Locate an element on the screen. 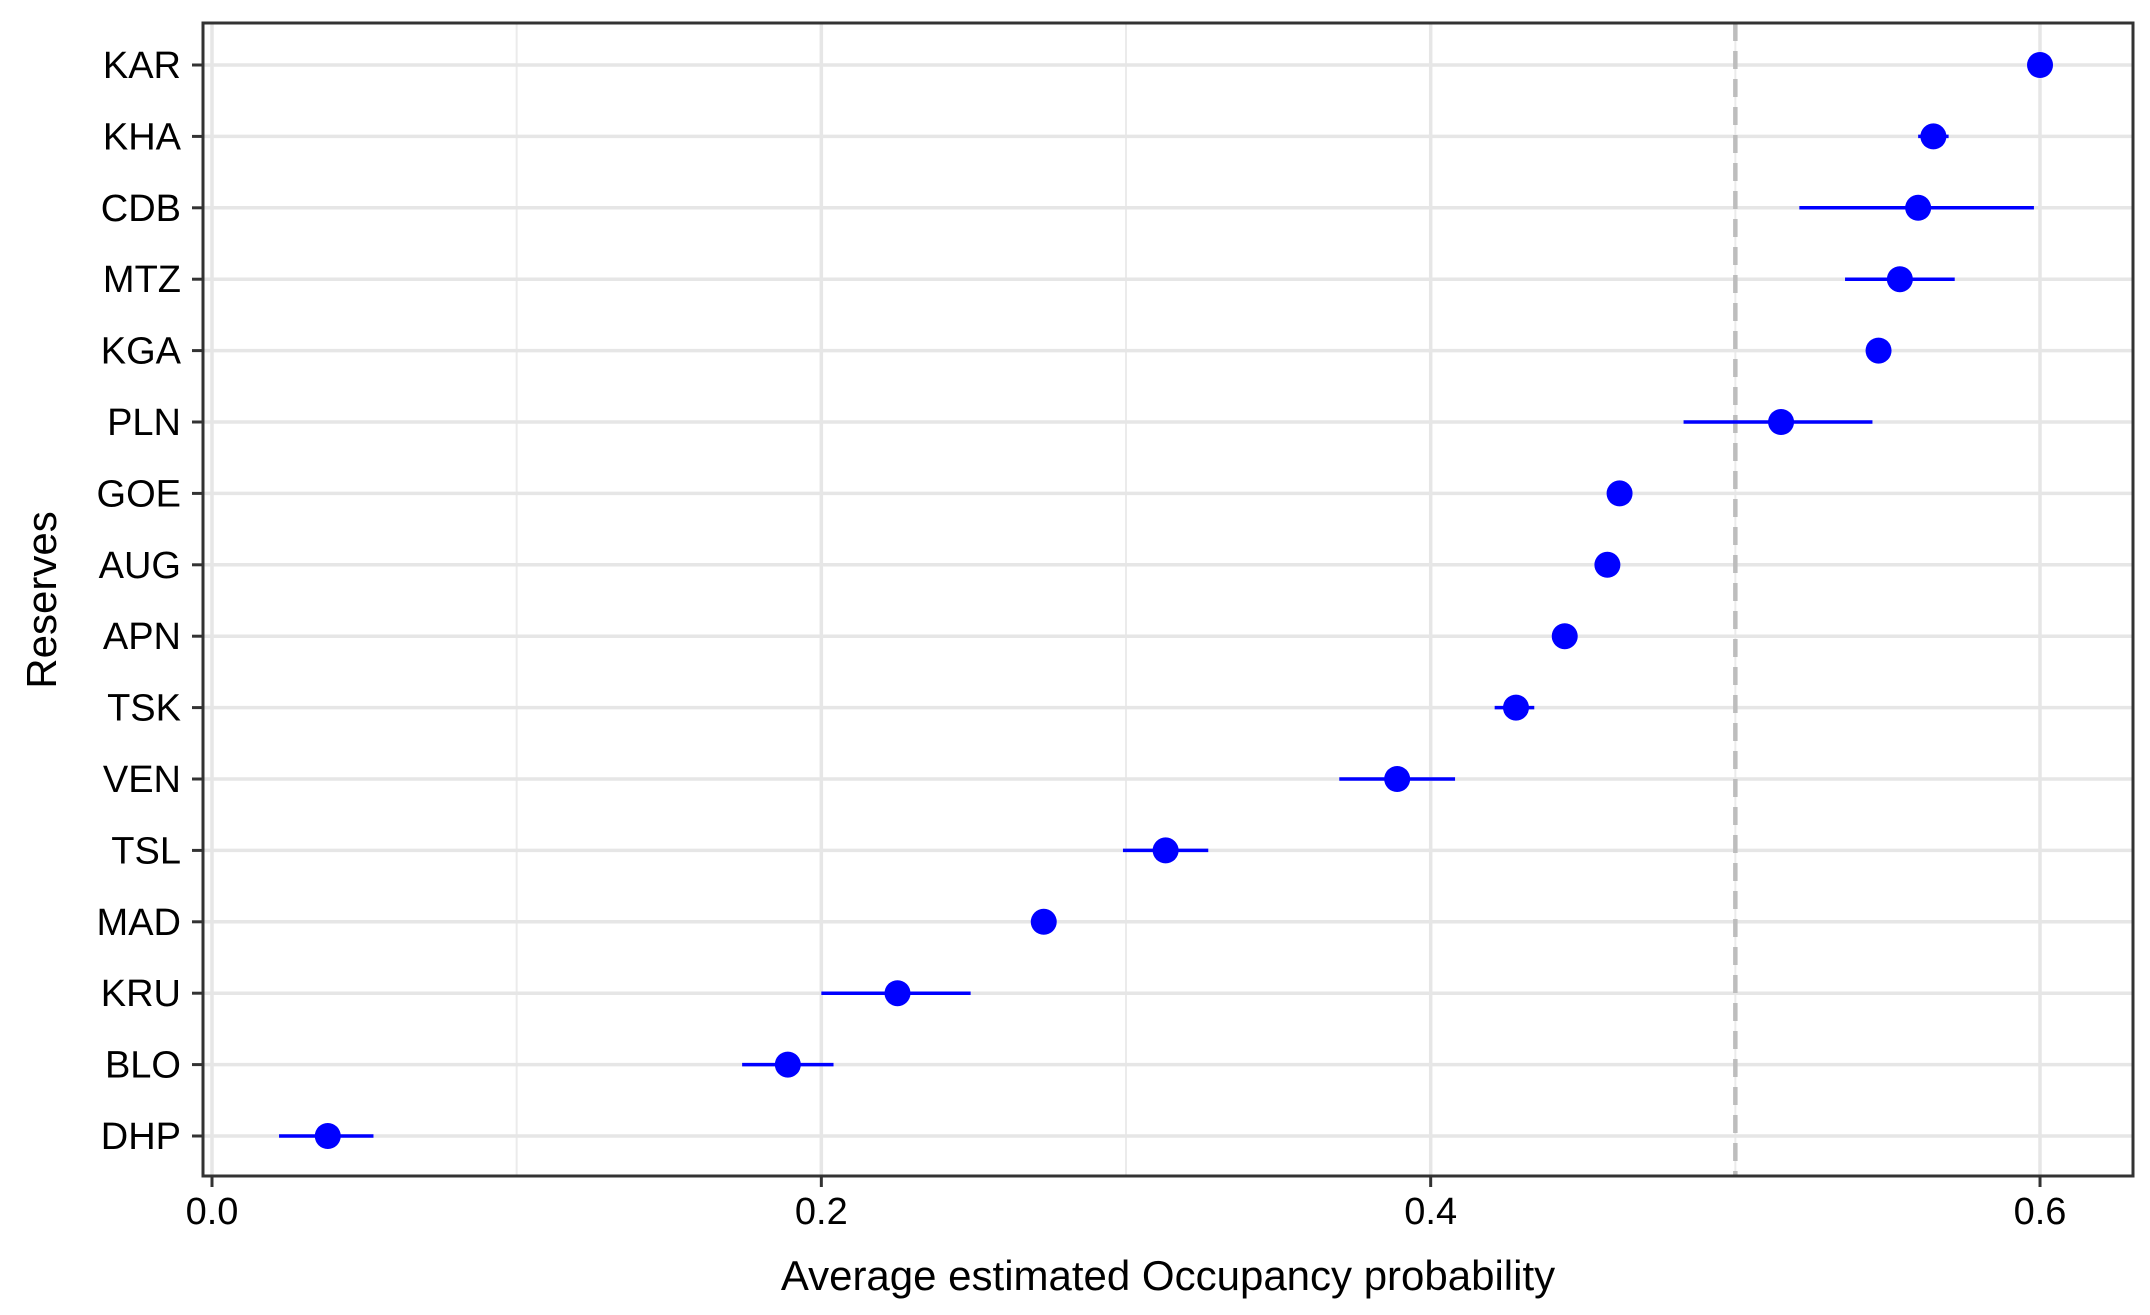 The image size is (2150, 1315). point-pln is located at coordinates (1781, 422).